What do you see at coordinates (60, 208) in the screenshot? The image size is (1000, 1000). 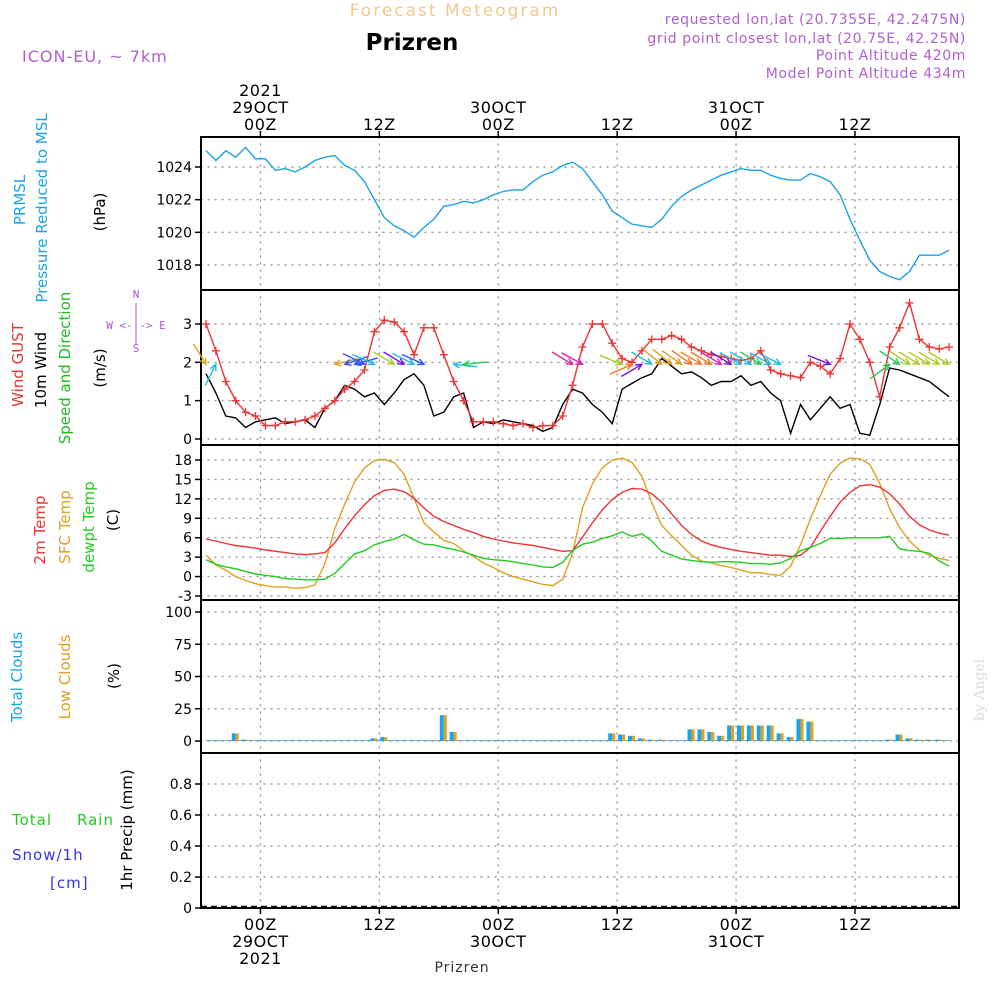 I see `pressure-labels: PRMSL Pressure Reduced to MSL (hPa)` at bounding box center [60, 208].